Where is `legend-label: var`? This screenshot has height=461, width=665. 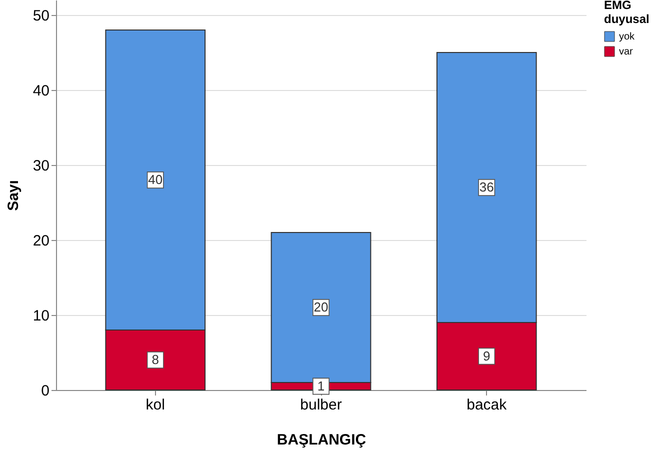
legend-label: var is located at coordinates (626, 52).